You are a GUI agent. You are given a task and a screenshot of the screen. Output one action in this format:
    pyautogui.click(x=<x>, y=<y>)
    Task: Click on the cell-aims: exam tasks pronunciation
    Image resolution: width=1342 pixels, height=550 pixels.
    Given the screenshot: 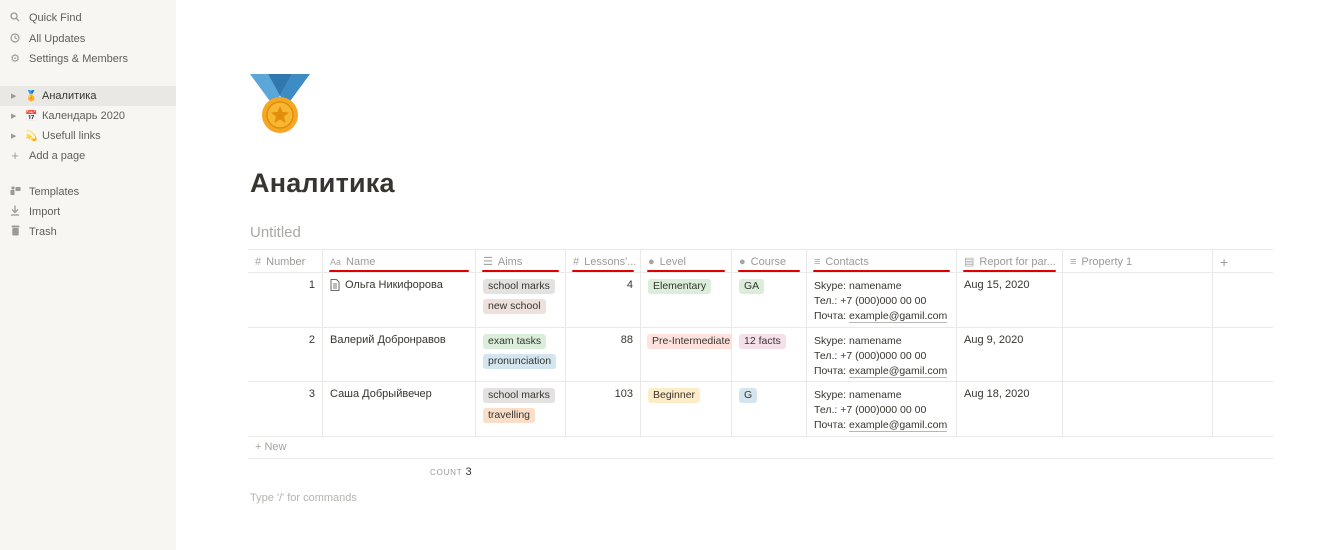 What is the action you would take?
    pyautogui.click(x=521, y=354)
    